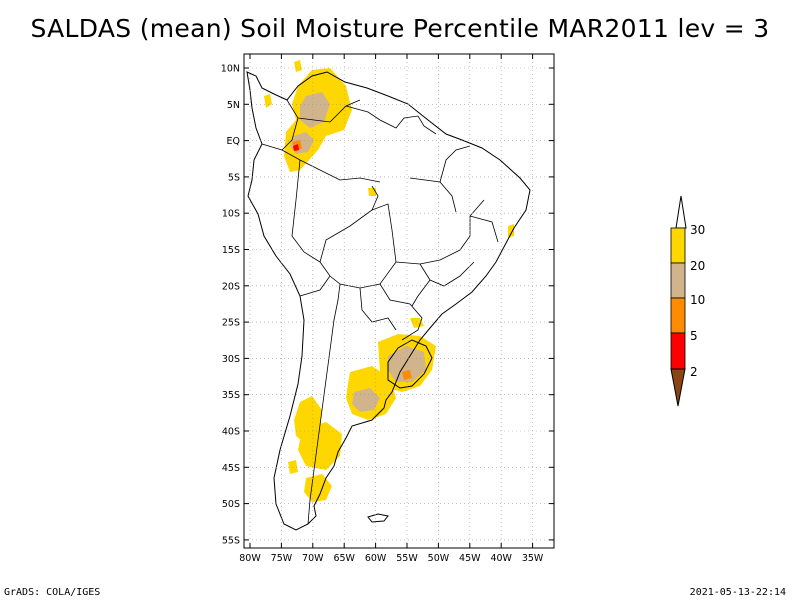 Image resolution: width=800 pixels, height=600 pixels. What do you see at coordinates (231, 323) in the screenshot?
I see `lat-label-25s: 25S` at bounding box center [231, 323].